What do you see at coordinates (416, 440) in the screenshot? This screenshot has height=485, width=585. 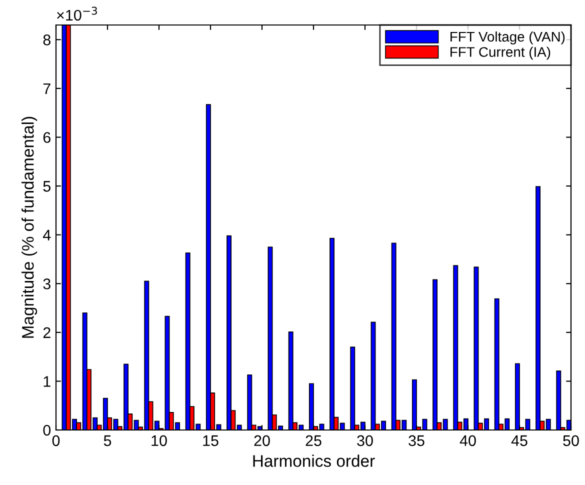 I see `x-tick-label: 35` at bounding box center [416, 440].